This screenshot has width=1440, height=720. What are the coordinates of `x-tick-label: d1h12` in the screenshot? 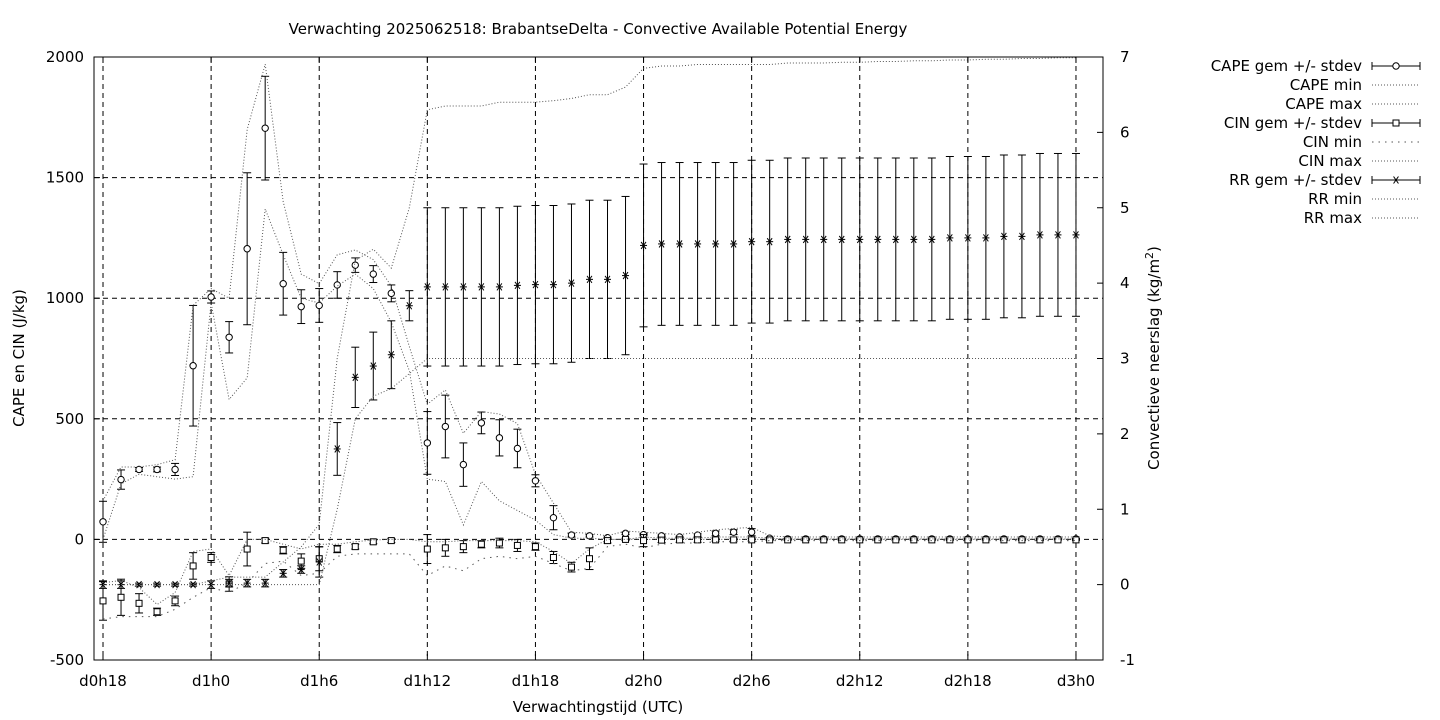 It's located at (427, 681).